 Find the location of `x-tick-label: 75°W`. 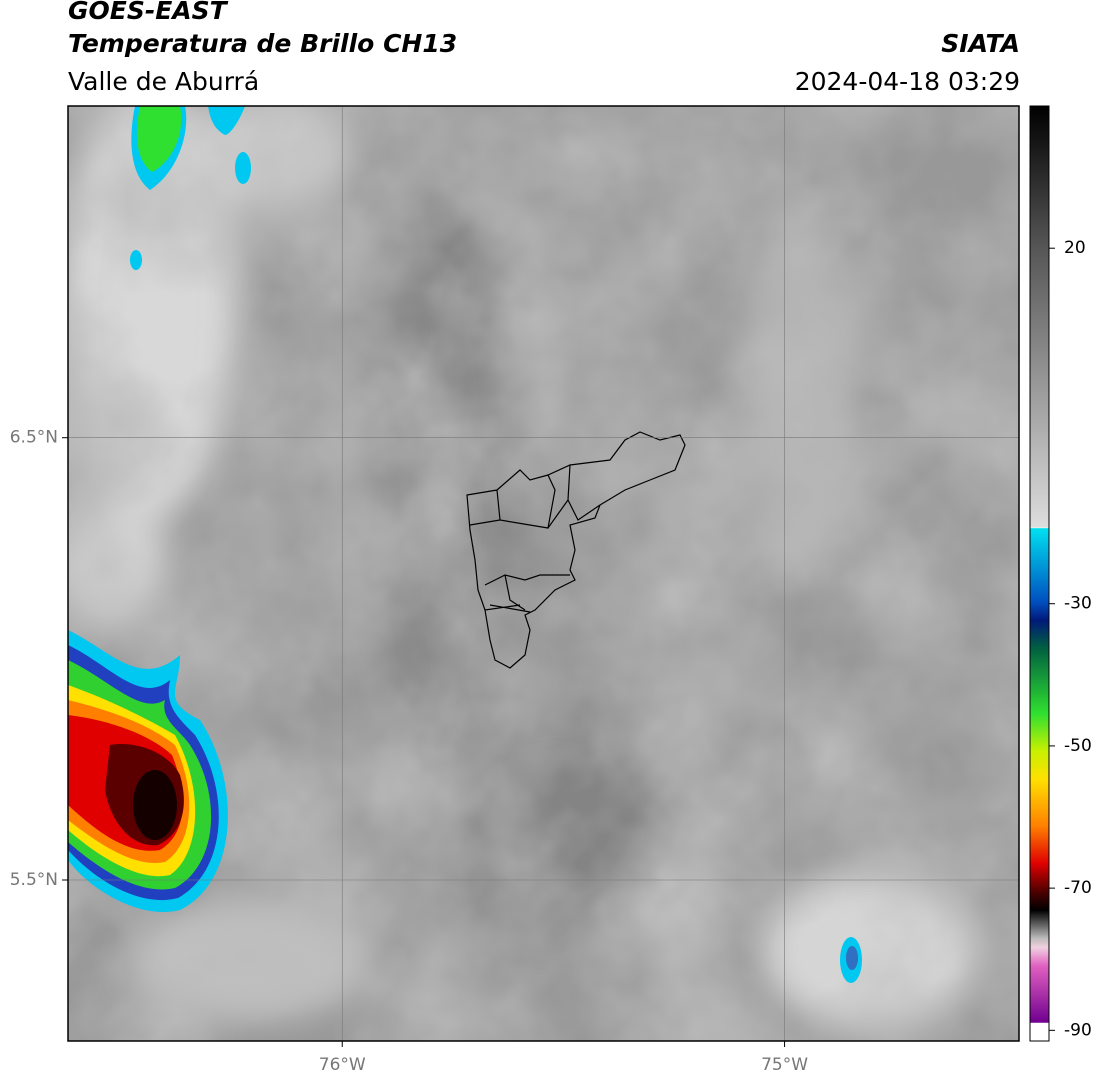

x-tick-label: 75°W is located at coordinates (784, 1065).